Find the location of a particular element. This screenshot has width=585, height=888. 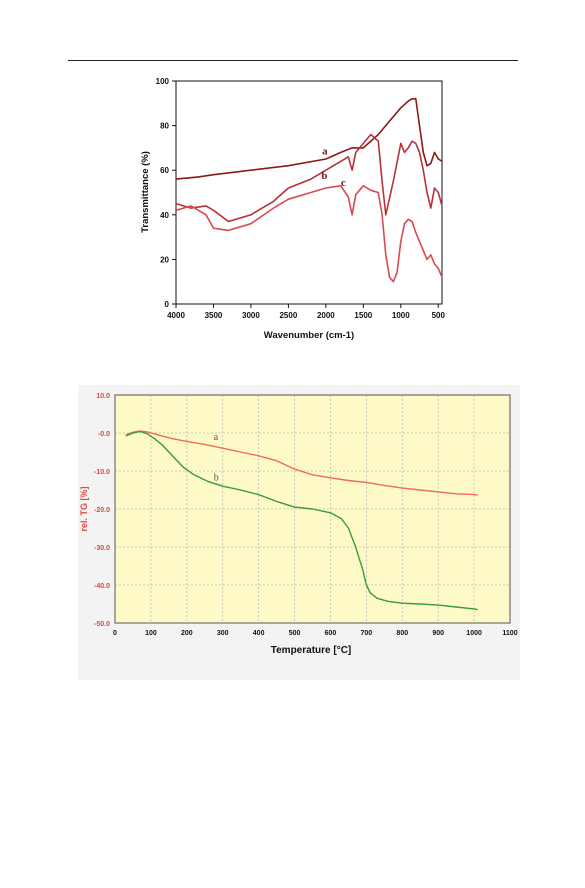

tg-y-tick-label: 10.0 is located at coordinates (103, 396).